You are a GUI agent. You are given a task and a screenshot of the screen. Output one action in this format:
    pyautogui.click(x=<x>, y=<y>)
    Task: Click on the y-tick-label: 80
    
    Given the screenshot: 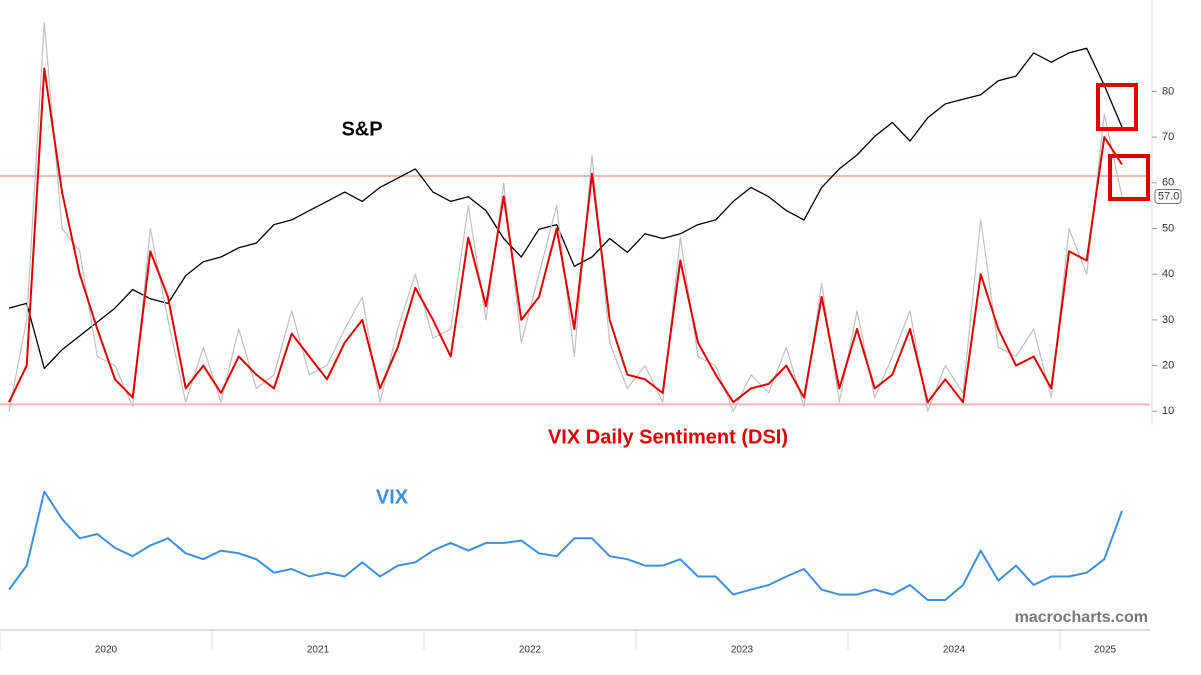 What is the action you would take?
    pyautogui.click(x=1168, y=91)
    